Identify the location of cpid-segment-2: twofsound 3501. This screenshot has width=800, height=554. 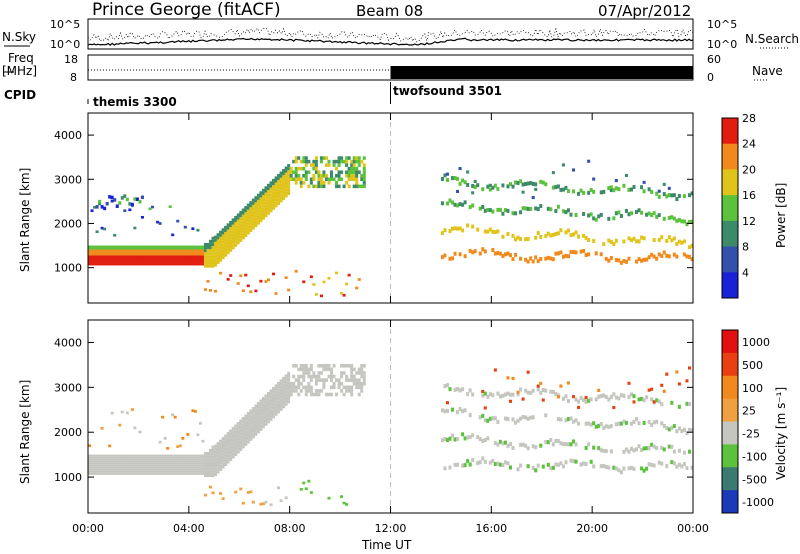
(447, 91).